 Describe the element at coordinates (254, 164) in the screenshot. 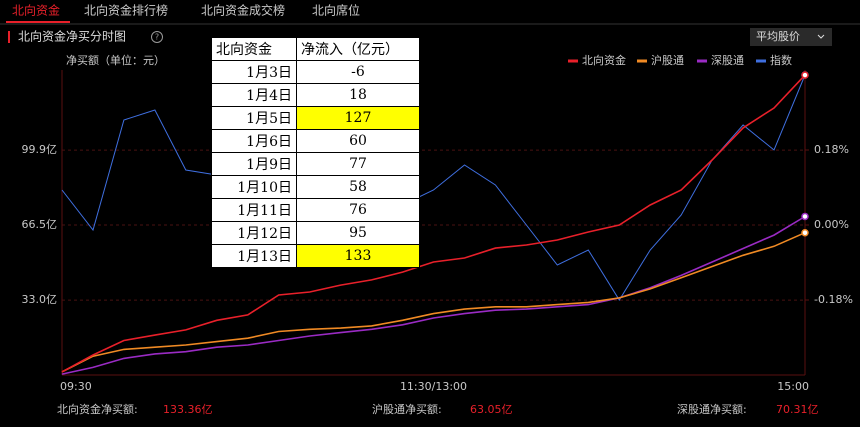

I see `table-cell: 1月9日` at that location.